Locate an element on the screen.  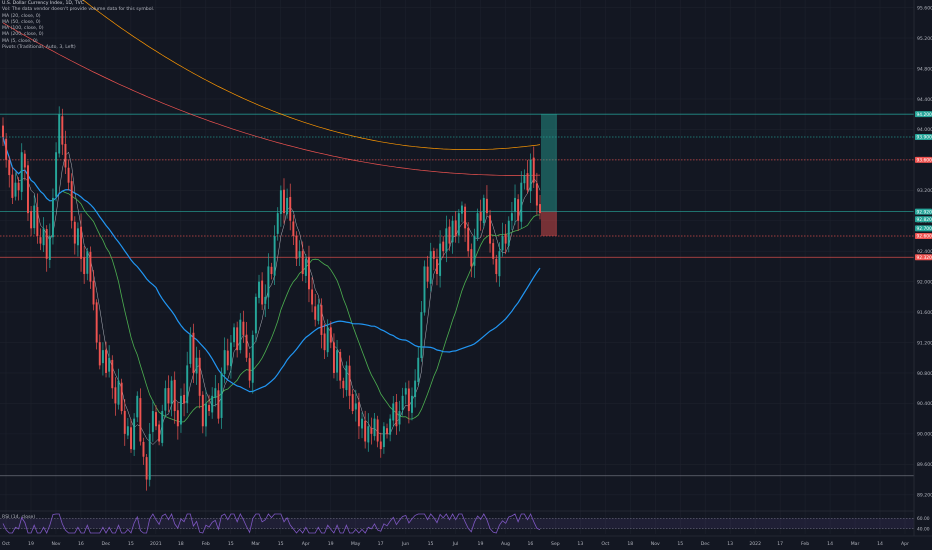
rsi-legend: RSI (14, close) is located at coordinates (19, 517).